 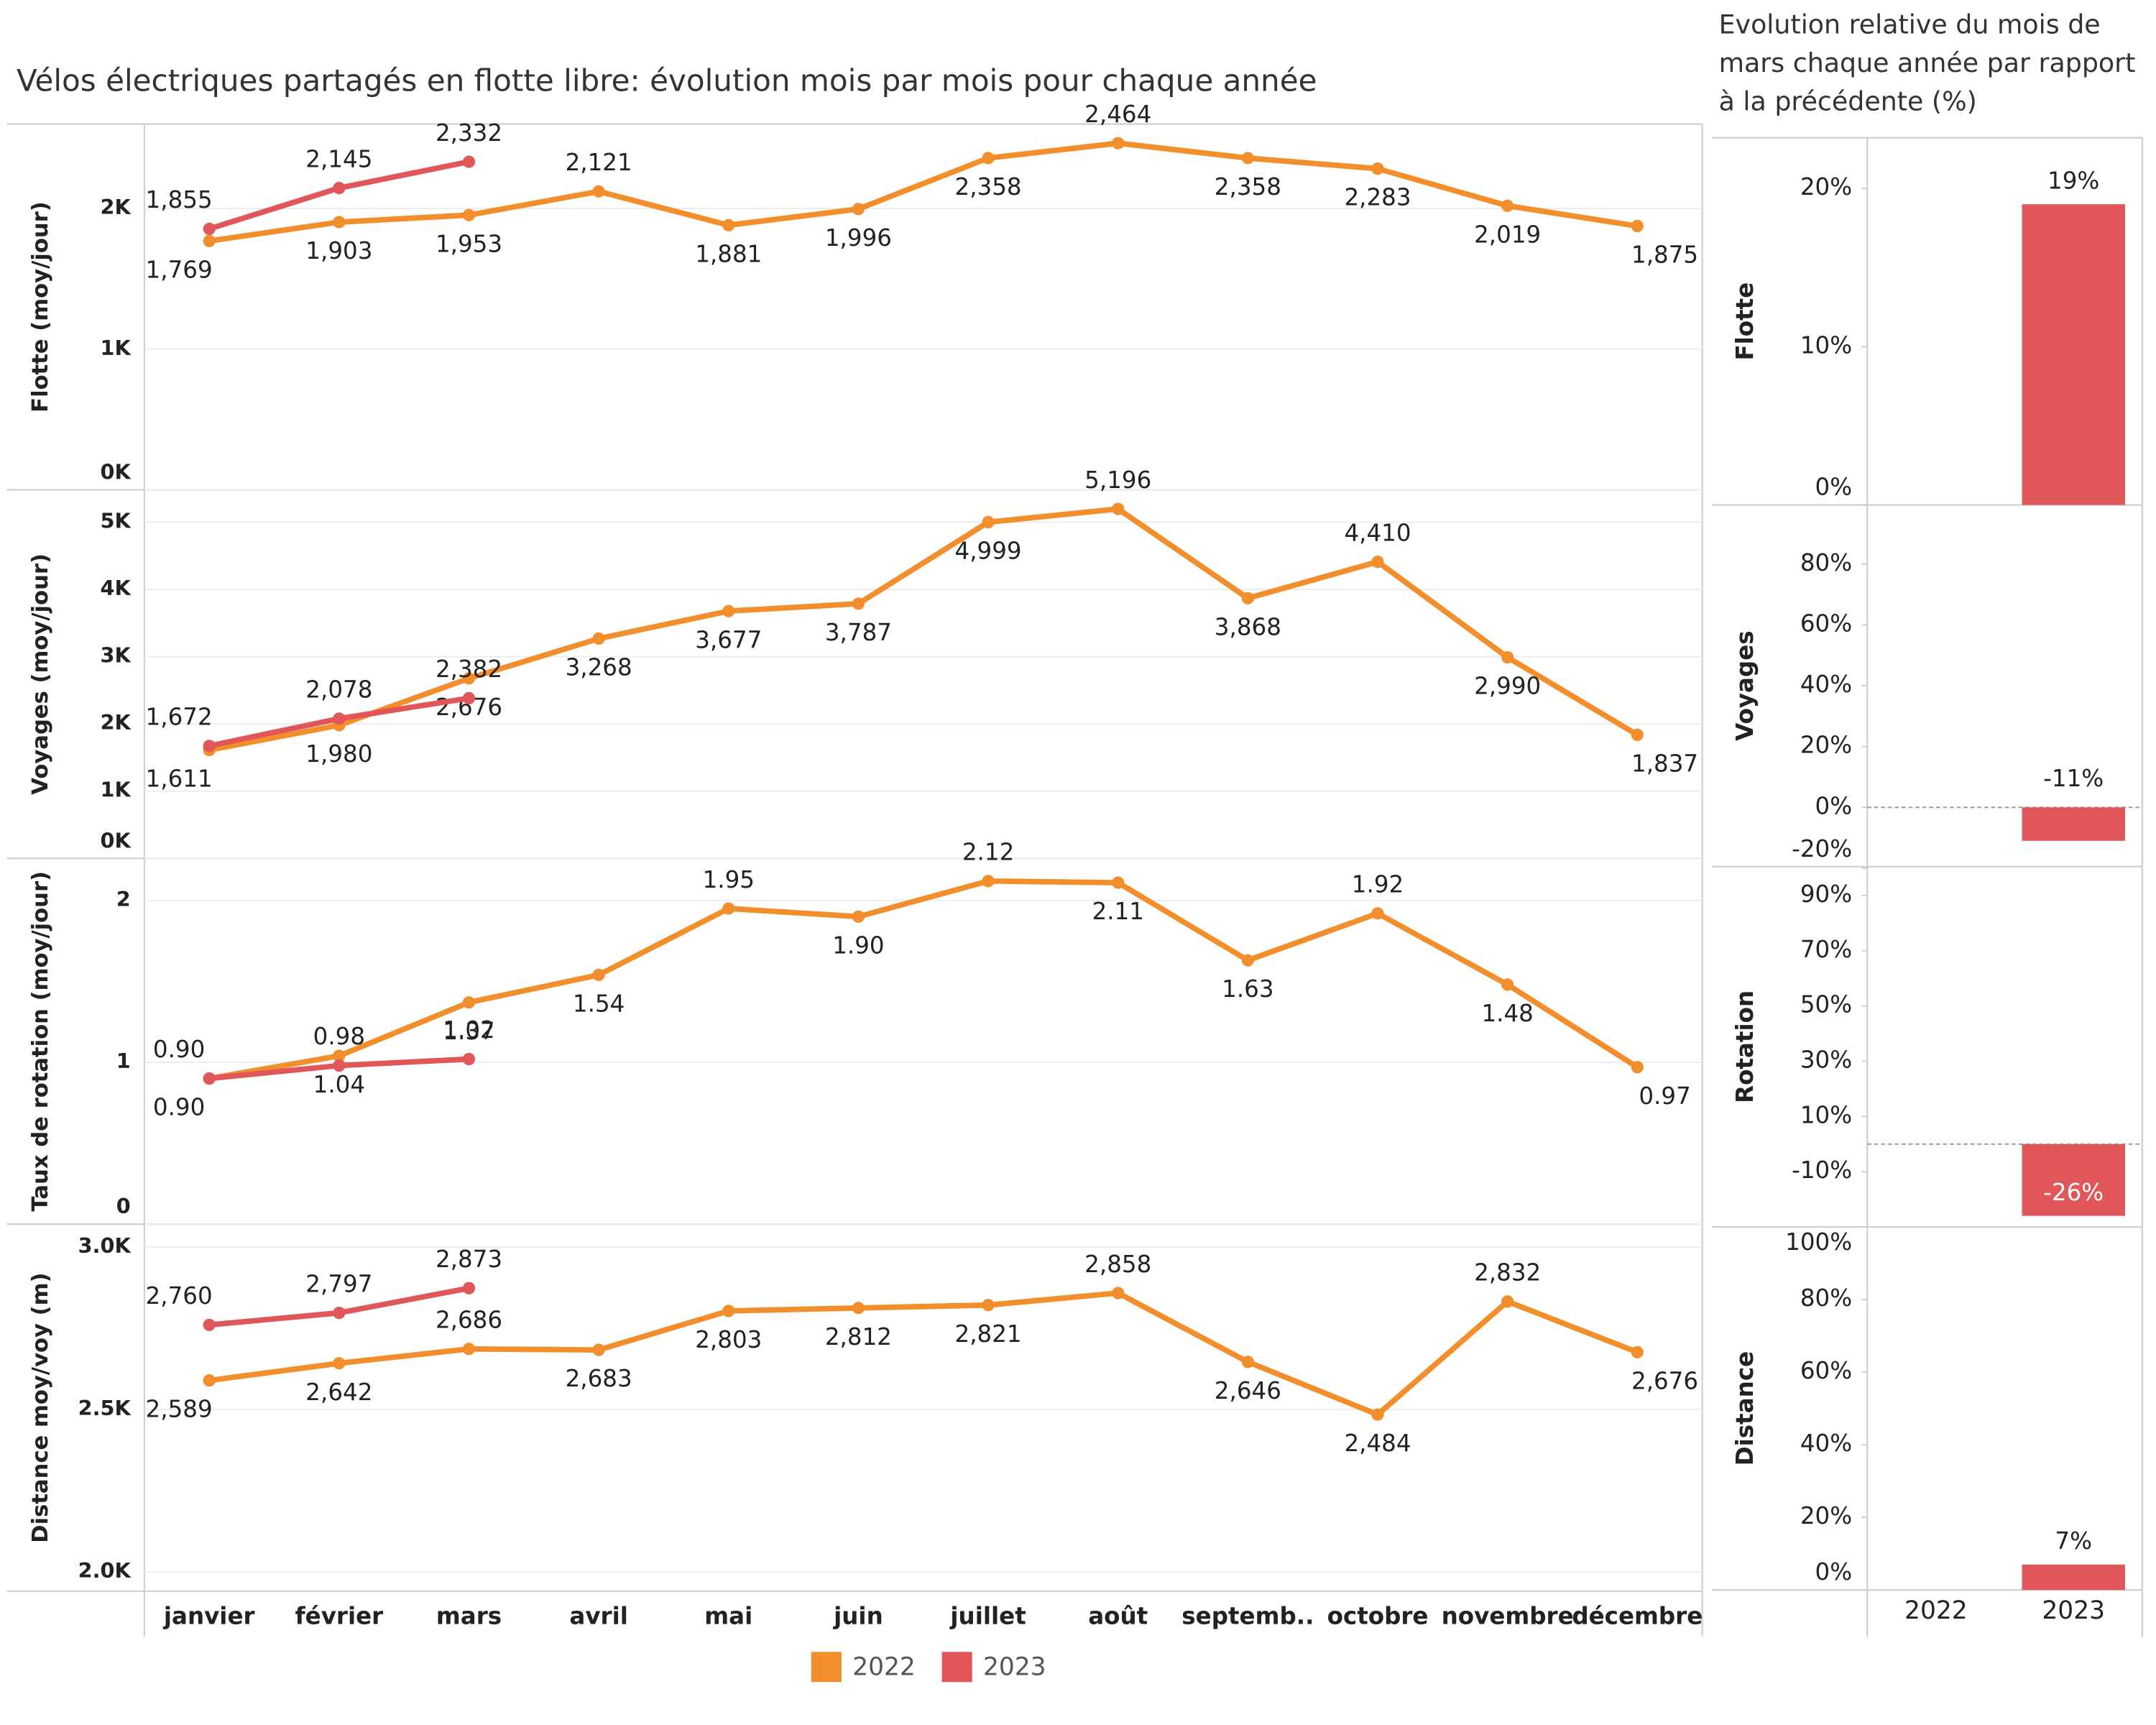 What do you see at coordinates (1507, 234) in the screenshot?
I see `data-label: 2,019` at bounding box center [1507, 234].